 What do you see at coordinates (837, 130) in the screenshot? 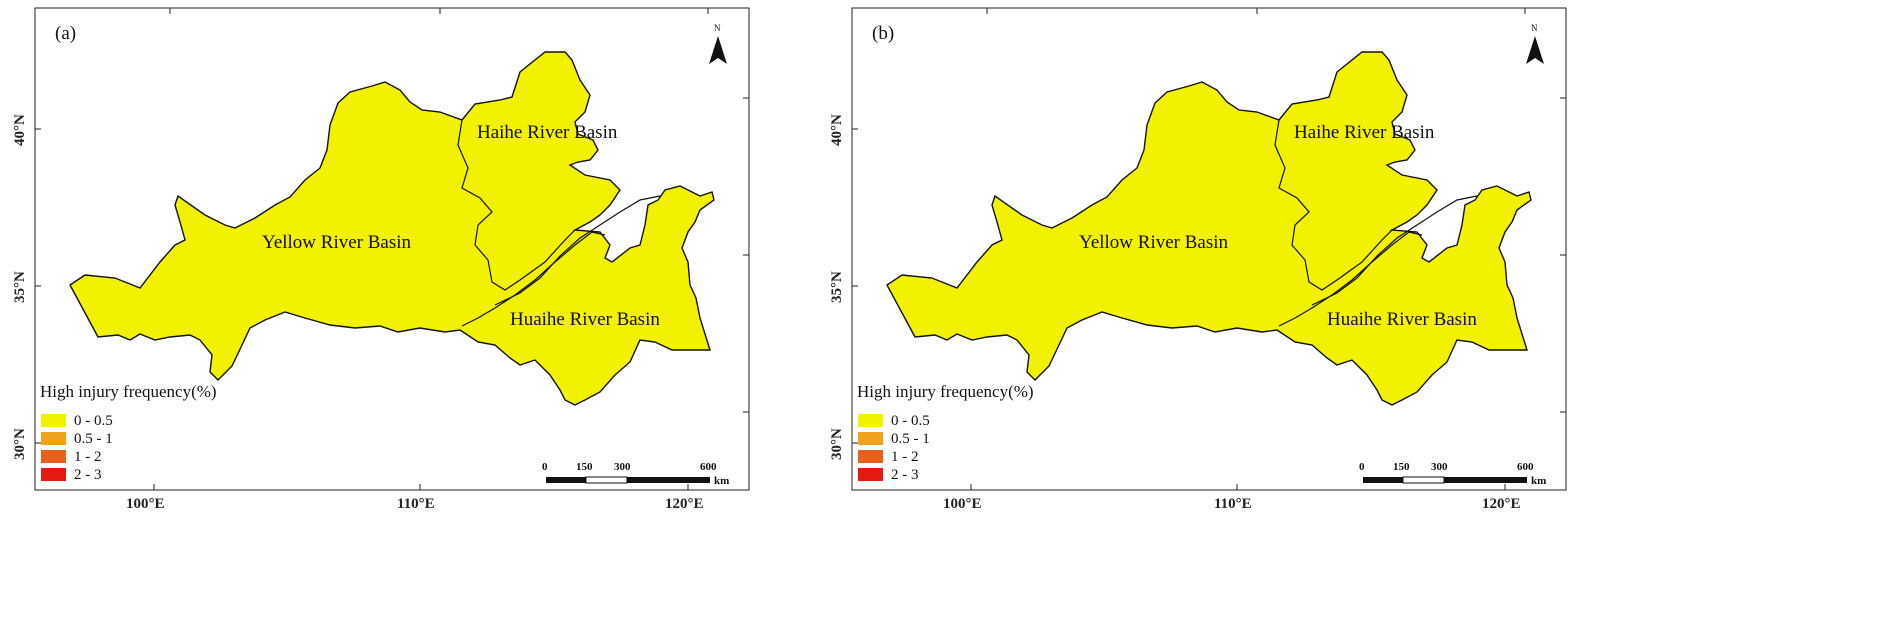
I see `panel-b-ytick-0: 40°N` at bounding box center [837, 130].